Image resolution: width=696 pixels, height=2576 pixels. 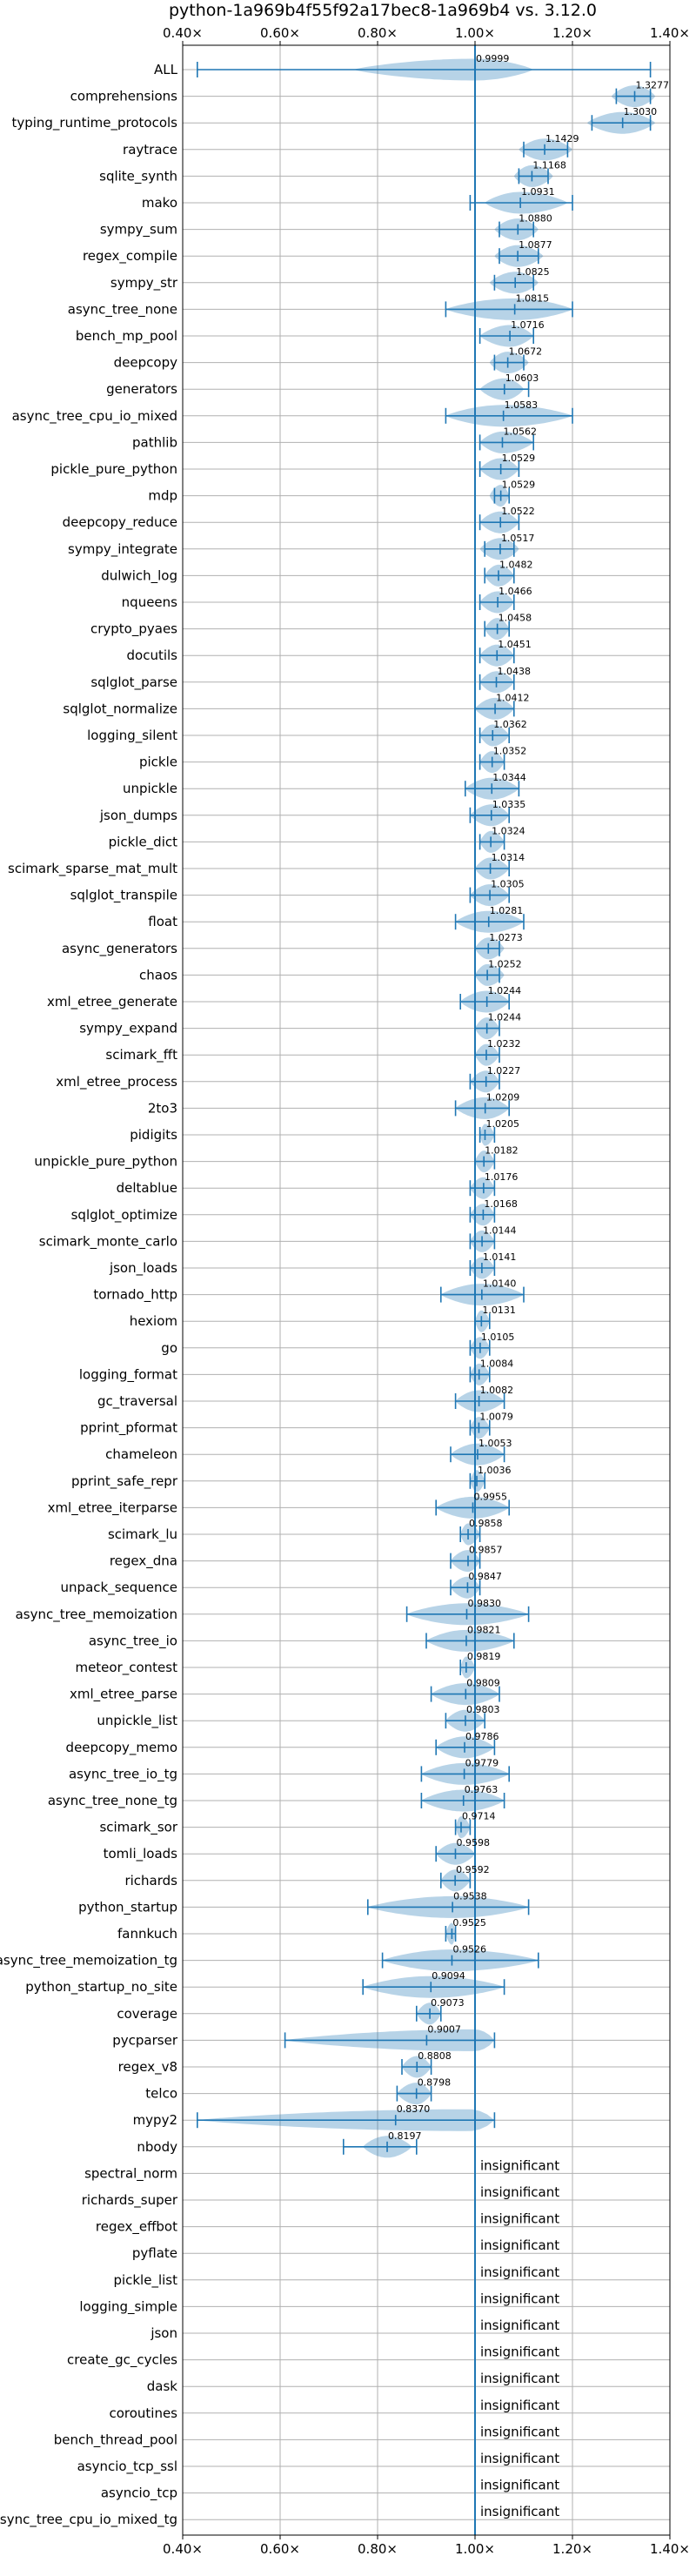 What do you see at coordinates (120, 709) in the screenshot?
I see `category-label: sqlglot_normalize` at bounding box center [120, 709].